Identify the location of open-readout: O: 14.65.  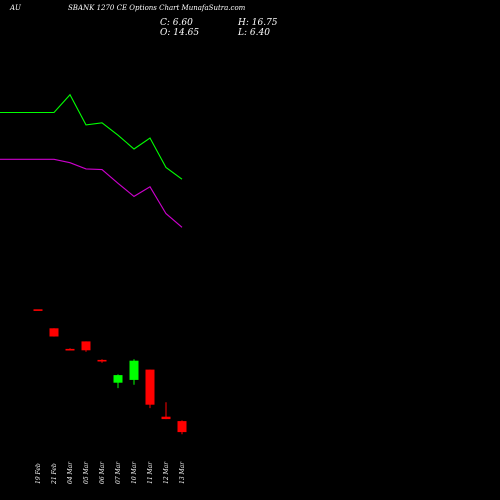
(179, 33).